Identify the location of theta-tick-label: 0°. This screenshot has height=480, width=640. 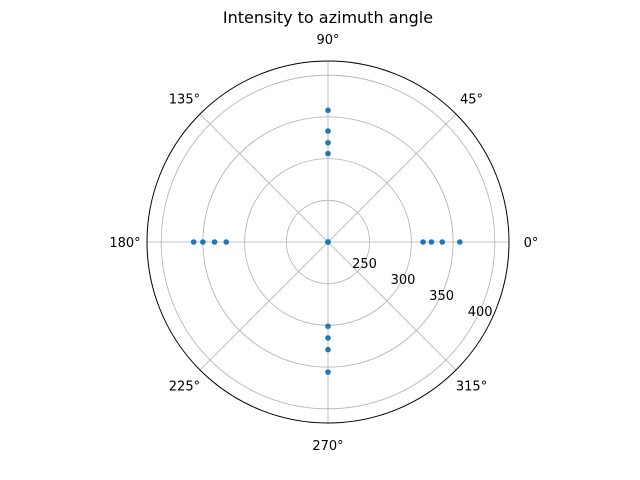
(531, 243).